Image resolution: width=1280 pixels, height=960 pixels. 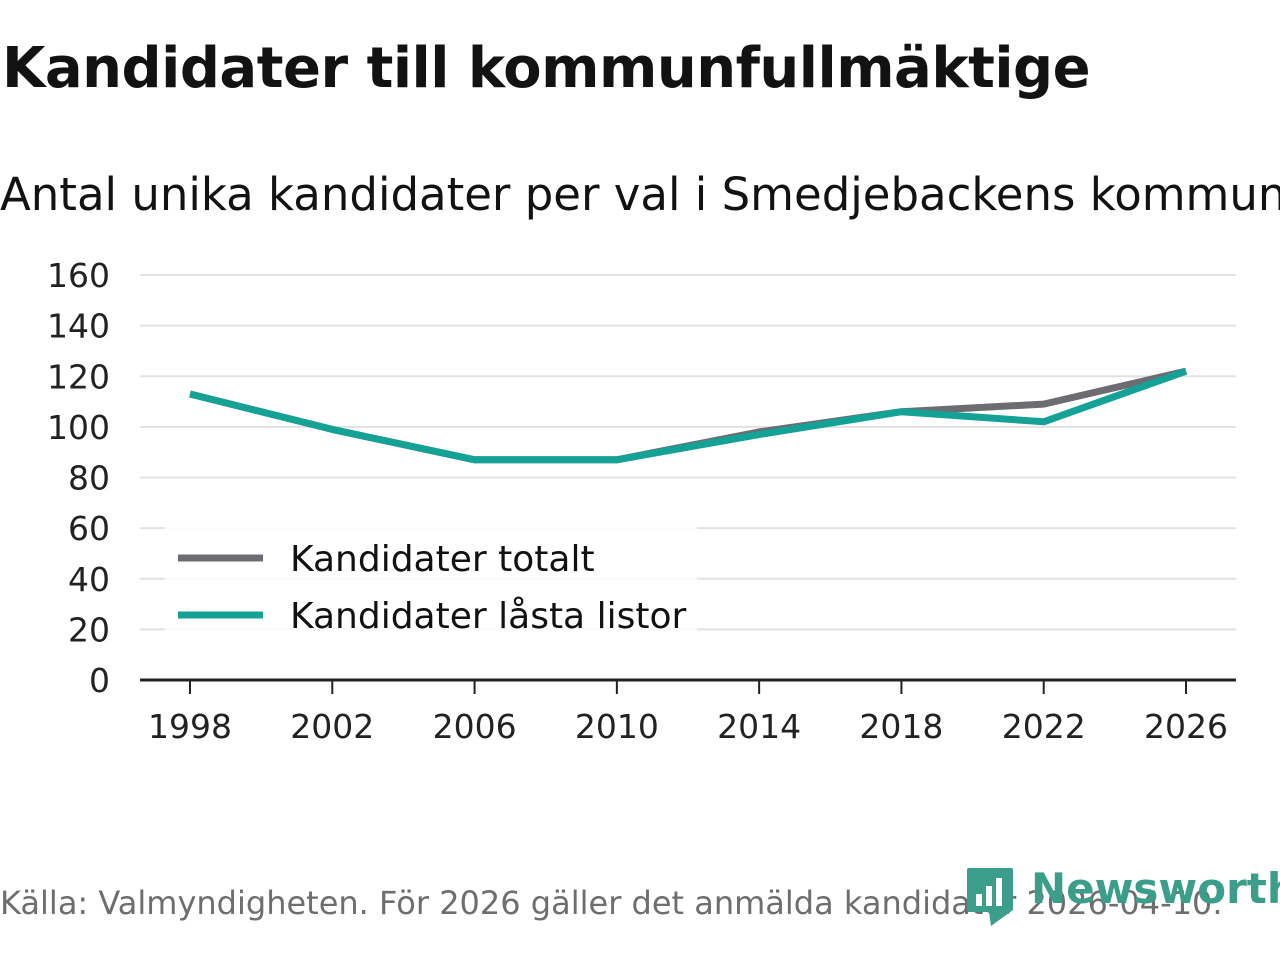 I want to click on legend: Kandidater totalt Kandidater låsta listor, so click(x=431, y=581).